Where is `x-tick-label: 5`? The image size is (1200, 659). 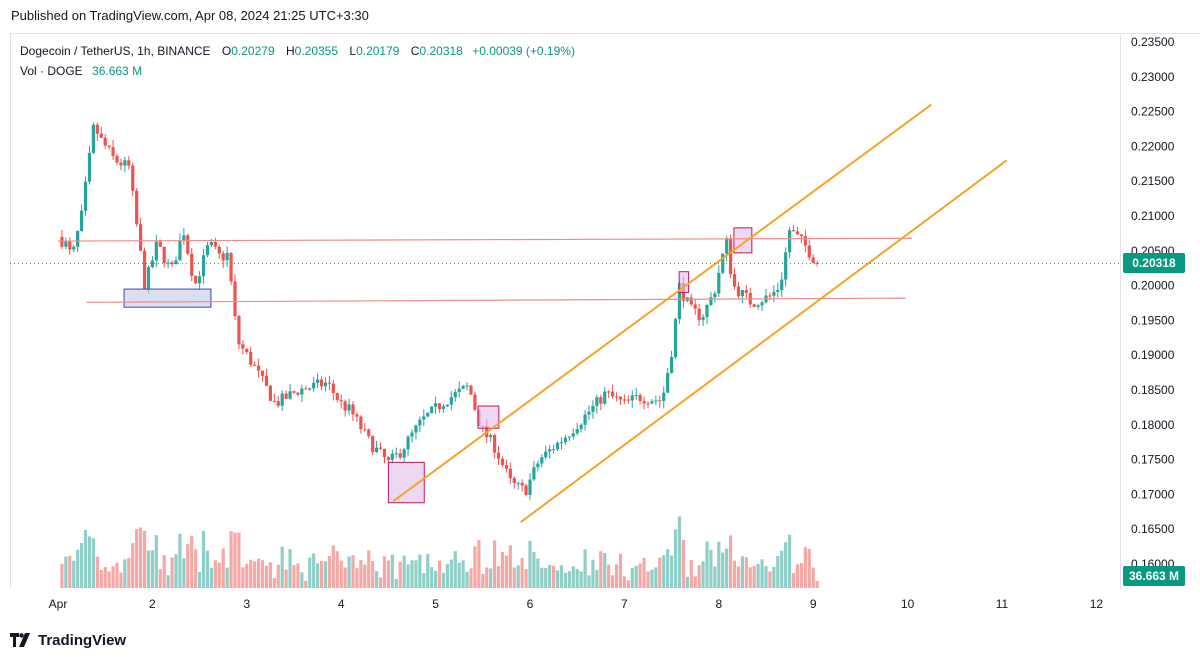 x-tick-label: 5 is located at coordinates (435, 604).